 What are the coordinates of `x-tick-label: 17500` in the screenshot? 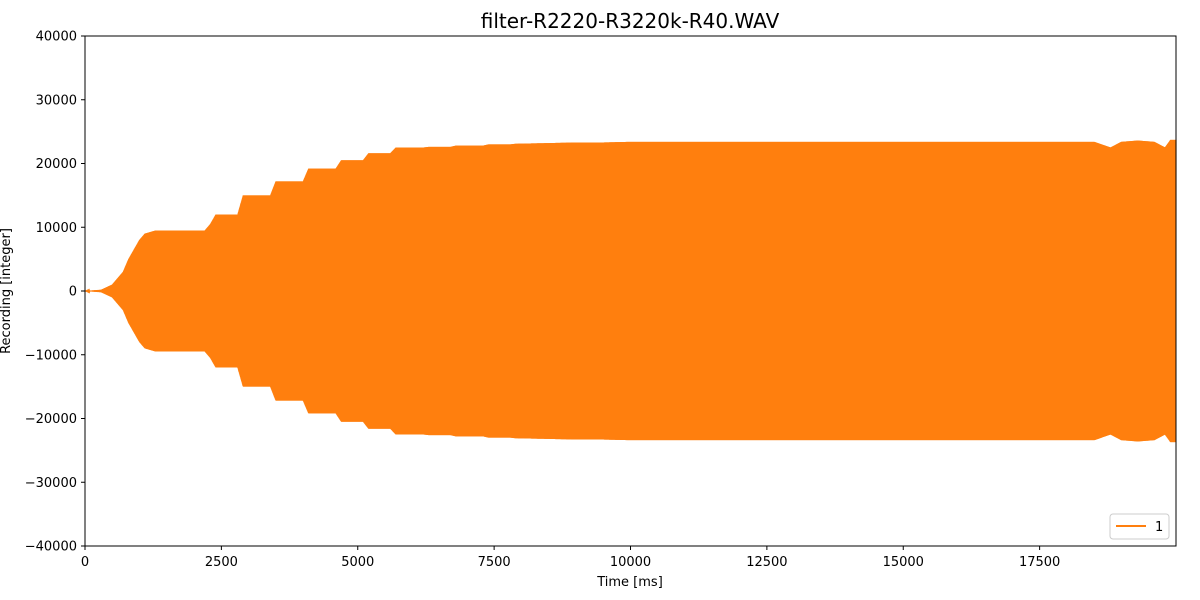 It's located at (1039, 562).